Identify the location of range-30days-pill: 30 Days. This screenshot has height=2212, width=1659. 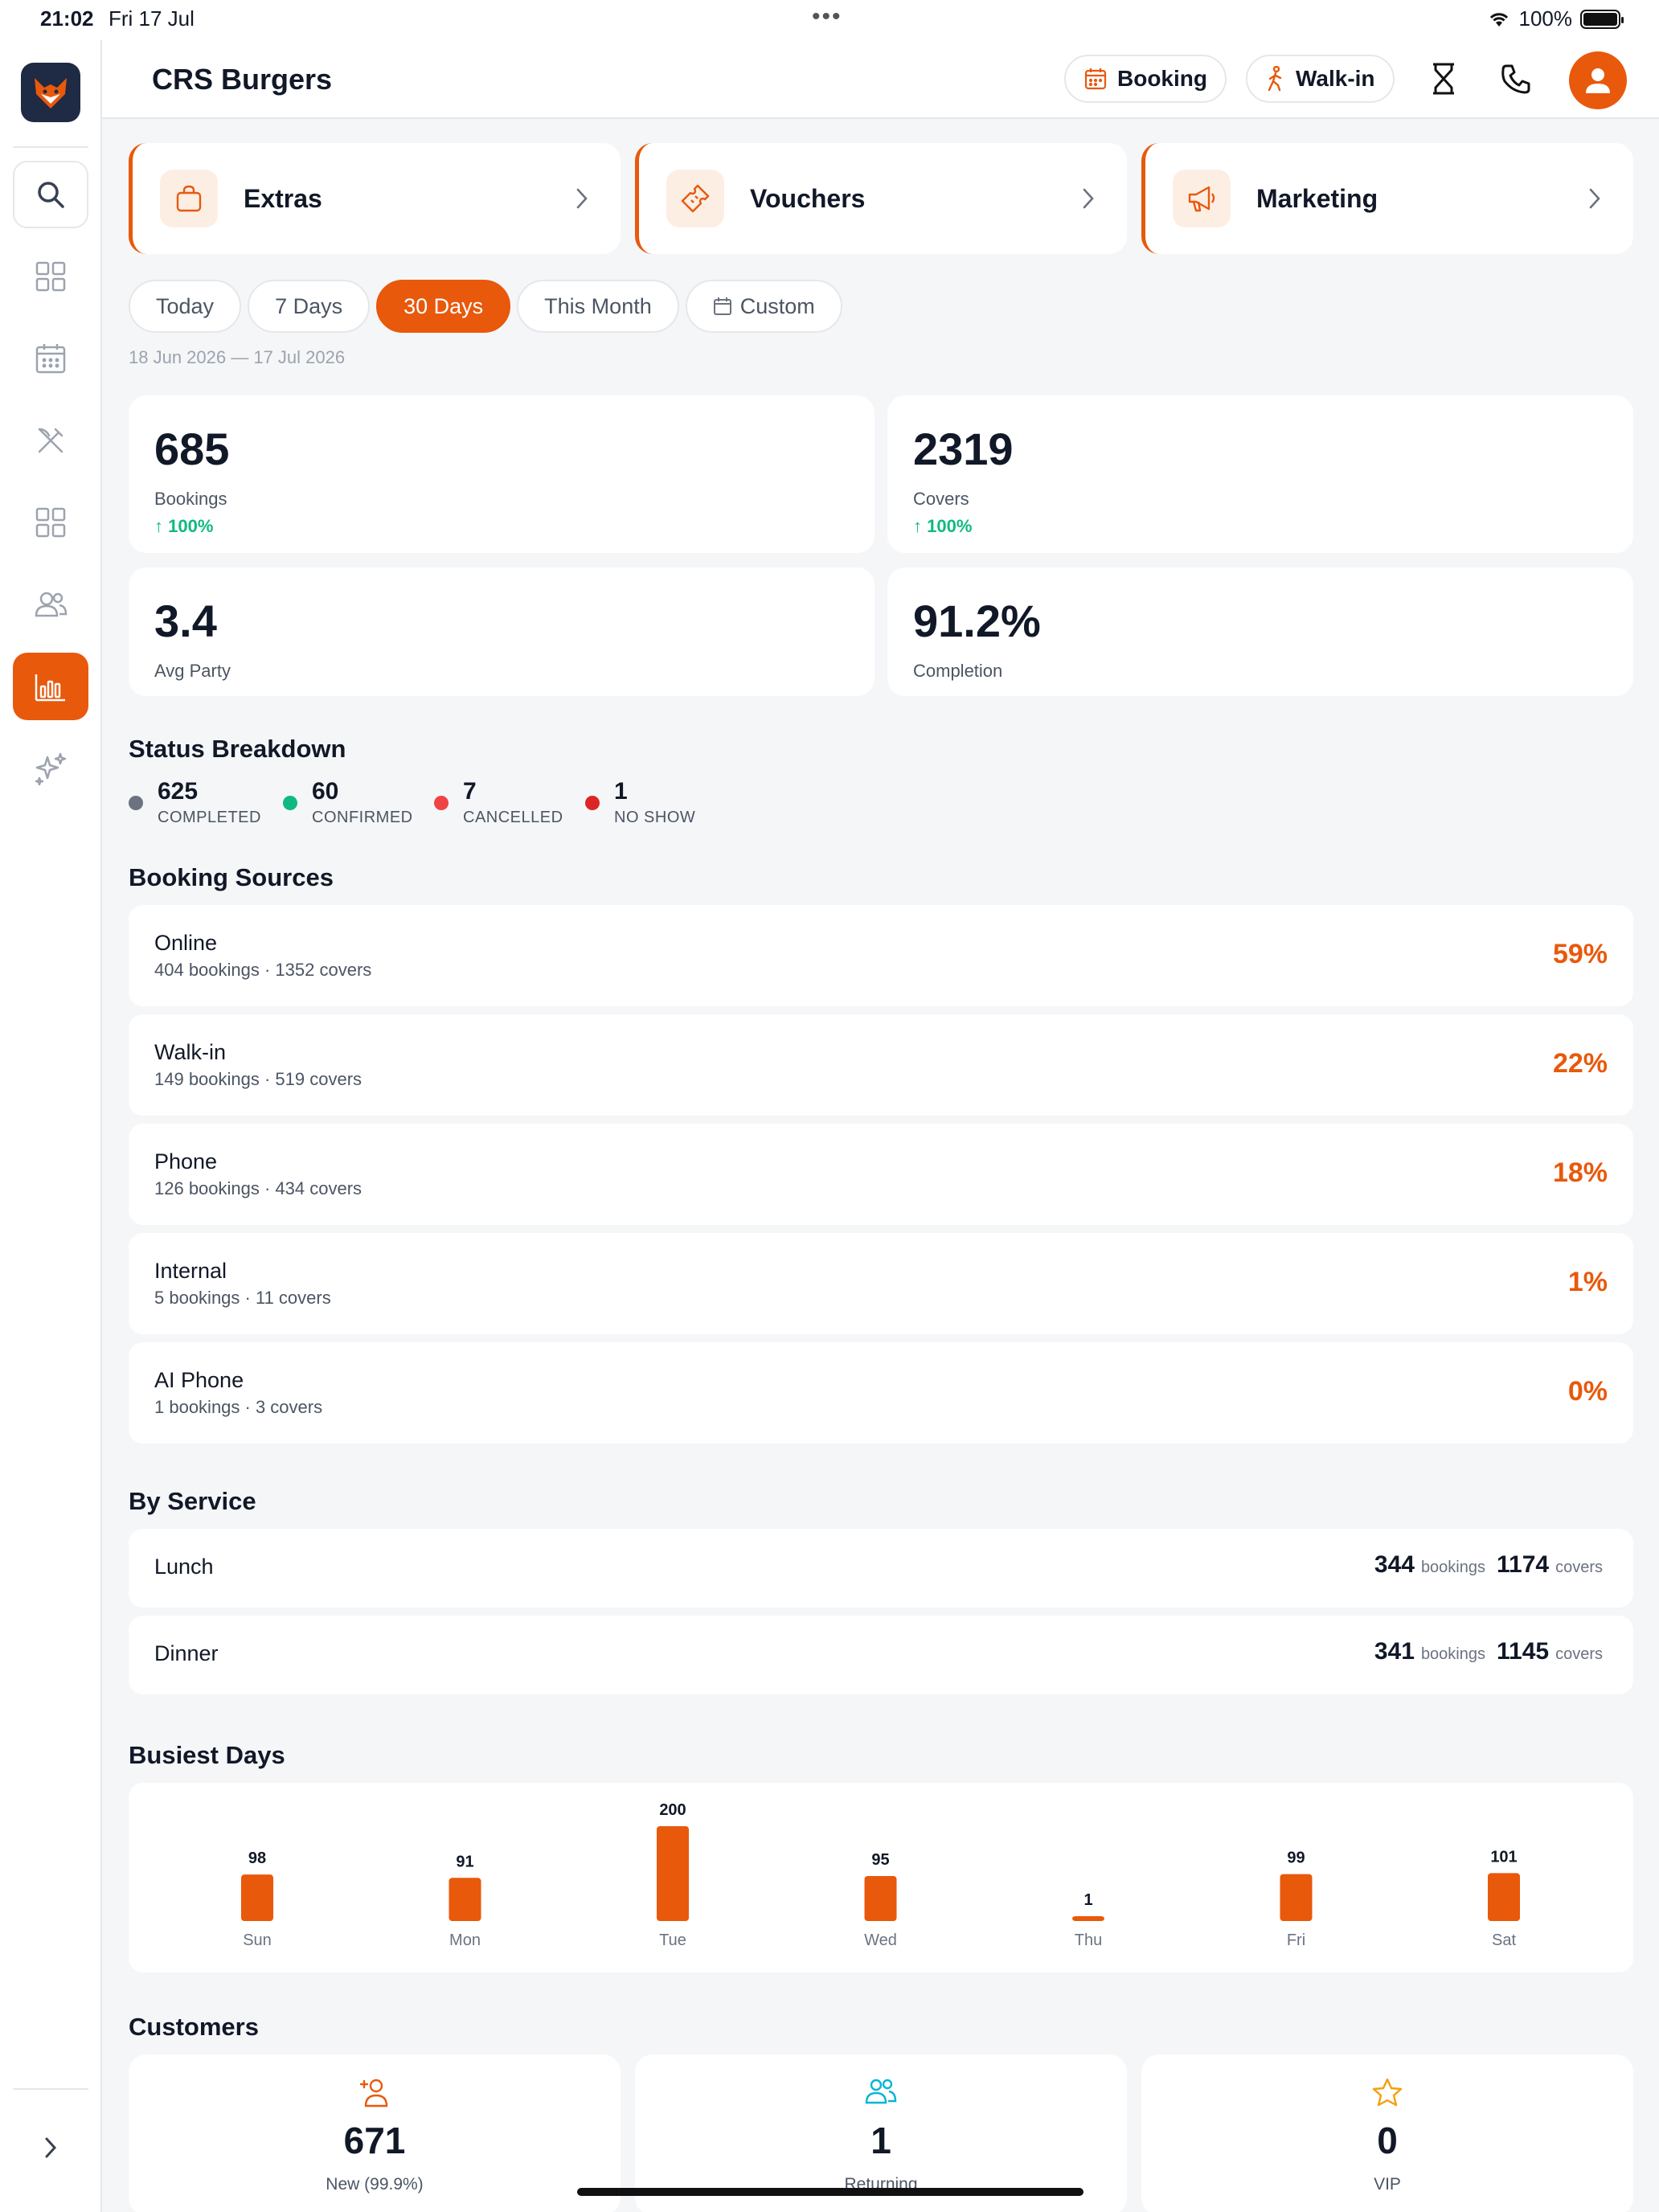
(443, 306).